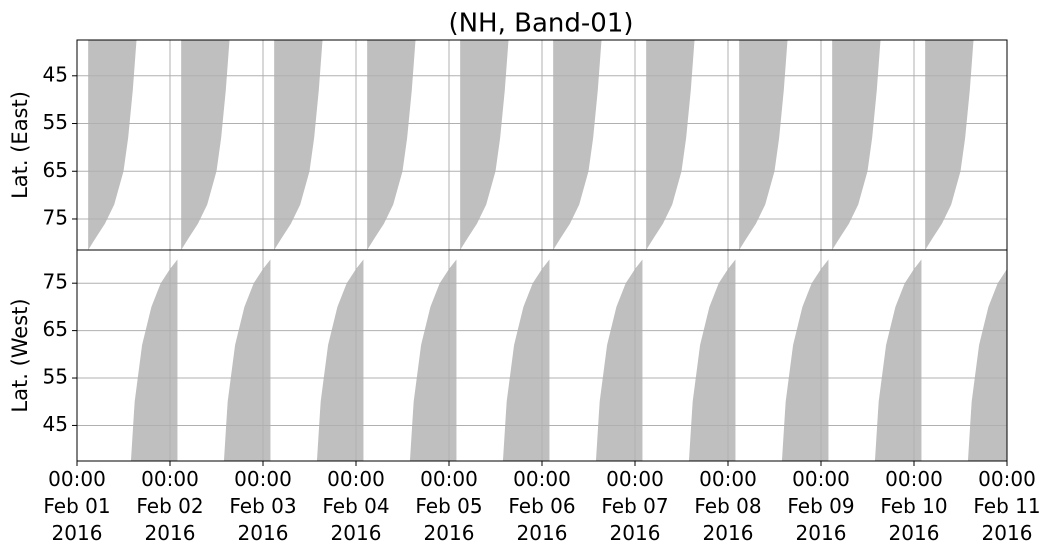 Image resolution: width=1054 pixels, height=556 pixels. What do you see at coordinates (914, 506) in the screenshot?
I see `x-tick-label: 00:00 Feb 10 2016` at bounding box center [914, 506].